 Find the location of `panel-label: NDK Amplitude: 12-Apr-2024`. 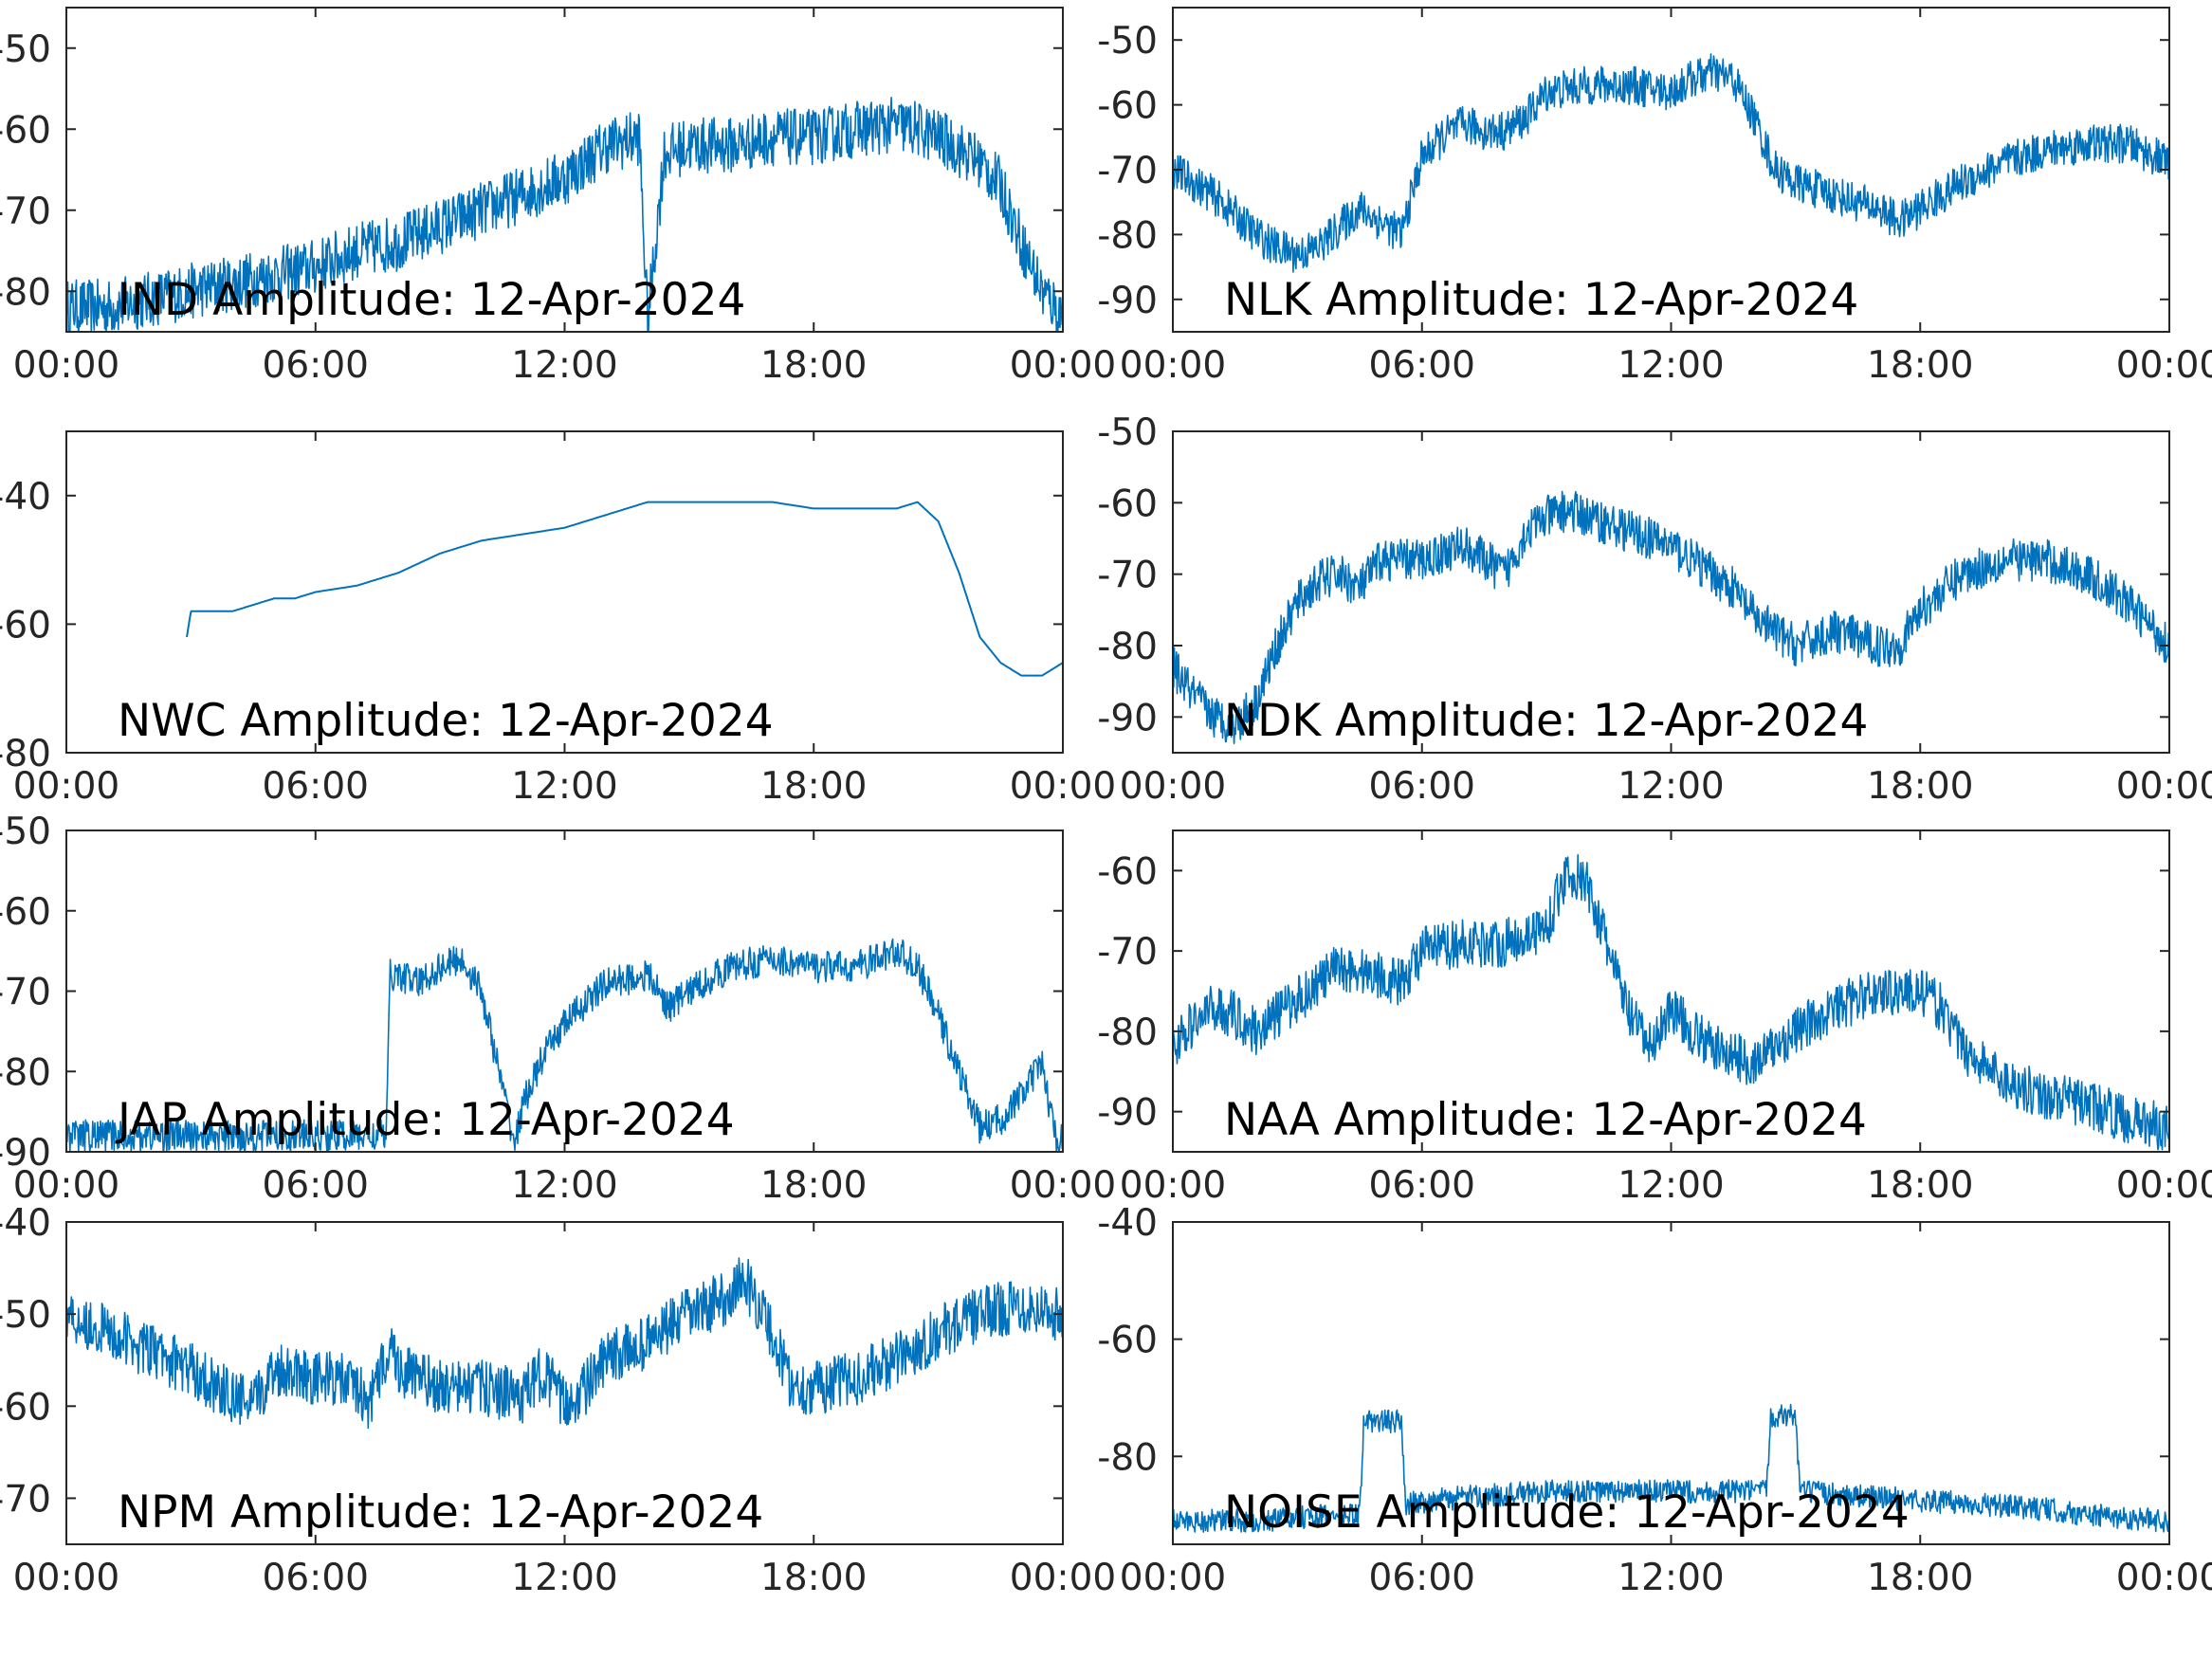

panel-label: NDK Amplitude: 12-Apr-2024 is located at coordinates (1546, 721).